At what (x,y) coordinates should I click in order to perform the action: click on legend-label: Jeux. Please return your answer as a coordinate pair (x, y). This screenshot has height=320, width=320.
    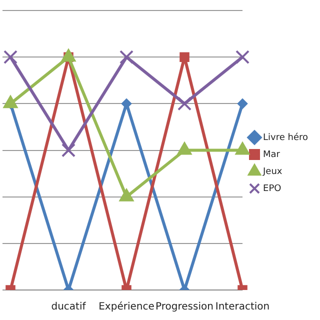
    Looking at the image, I should click on (272, 171).